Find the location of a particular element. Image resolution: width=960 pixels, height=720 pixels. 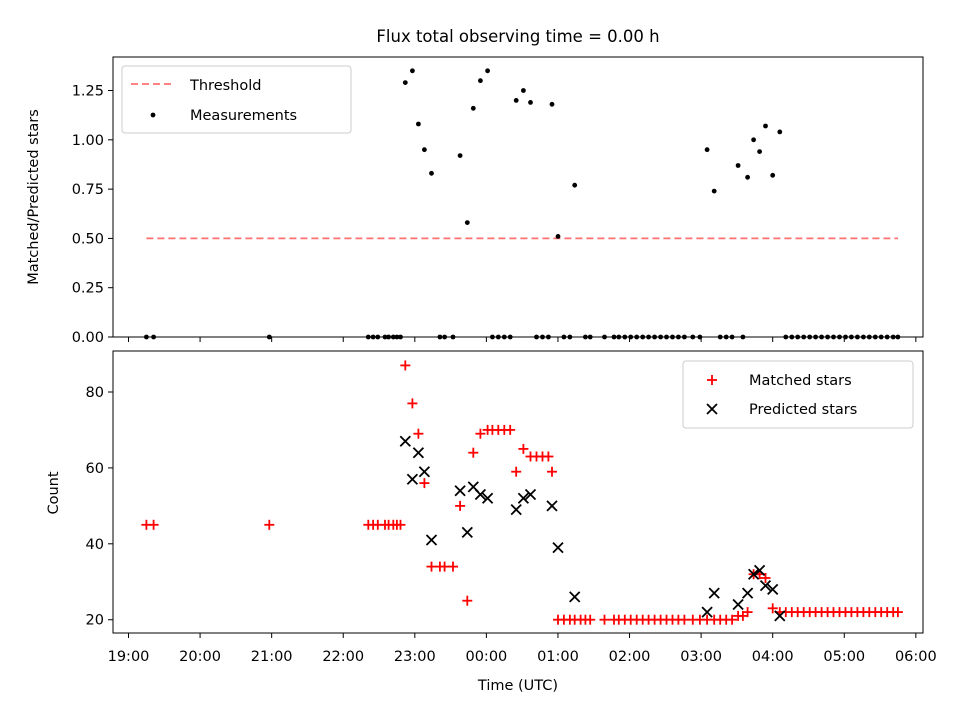

legend-predicted-swatch is located at coordinates (712, 409).